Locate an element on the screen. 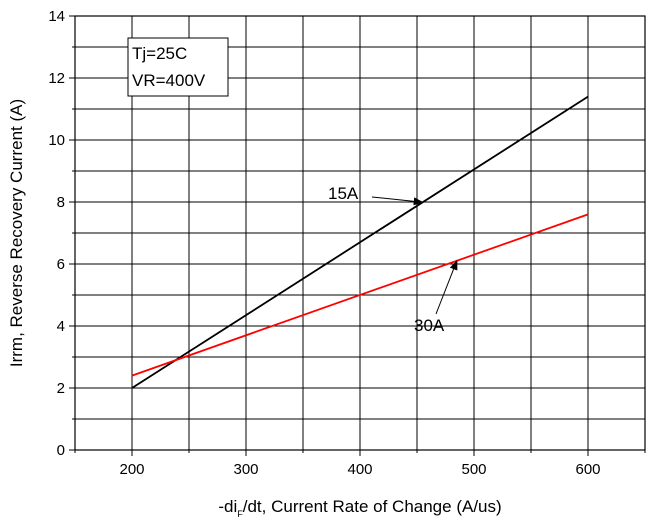 This screenshot has height=524, width=665. x-axis-title-suffix: /dt, Current Rate of Change (A/us) is located at coordinates (372, 506).